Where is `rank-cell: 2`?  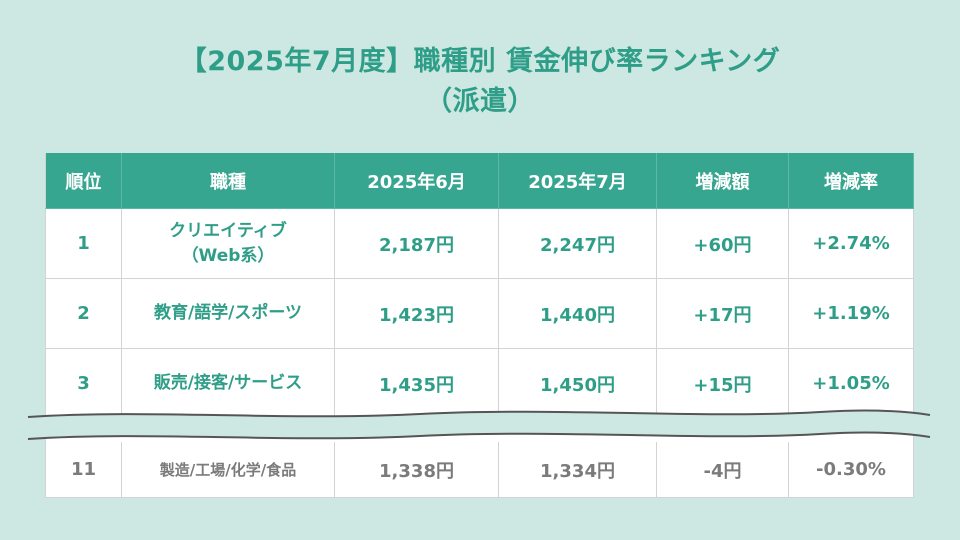
rank-cell: 2 is located at coordinates (83, 314).